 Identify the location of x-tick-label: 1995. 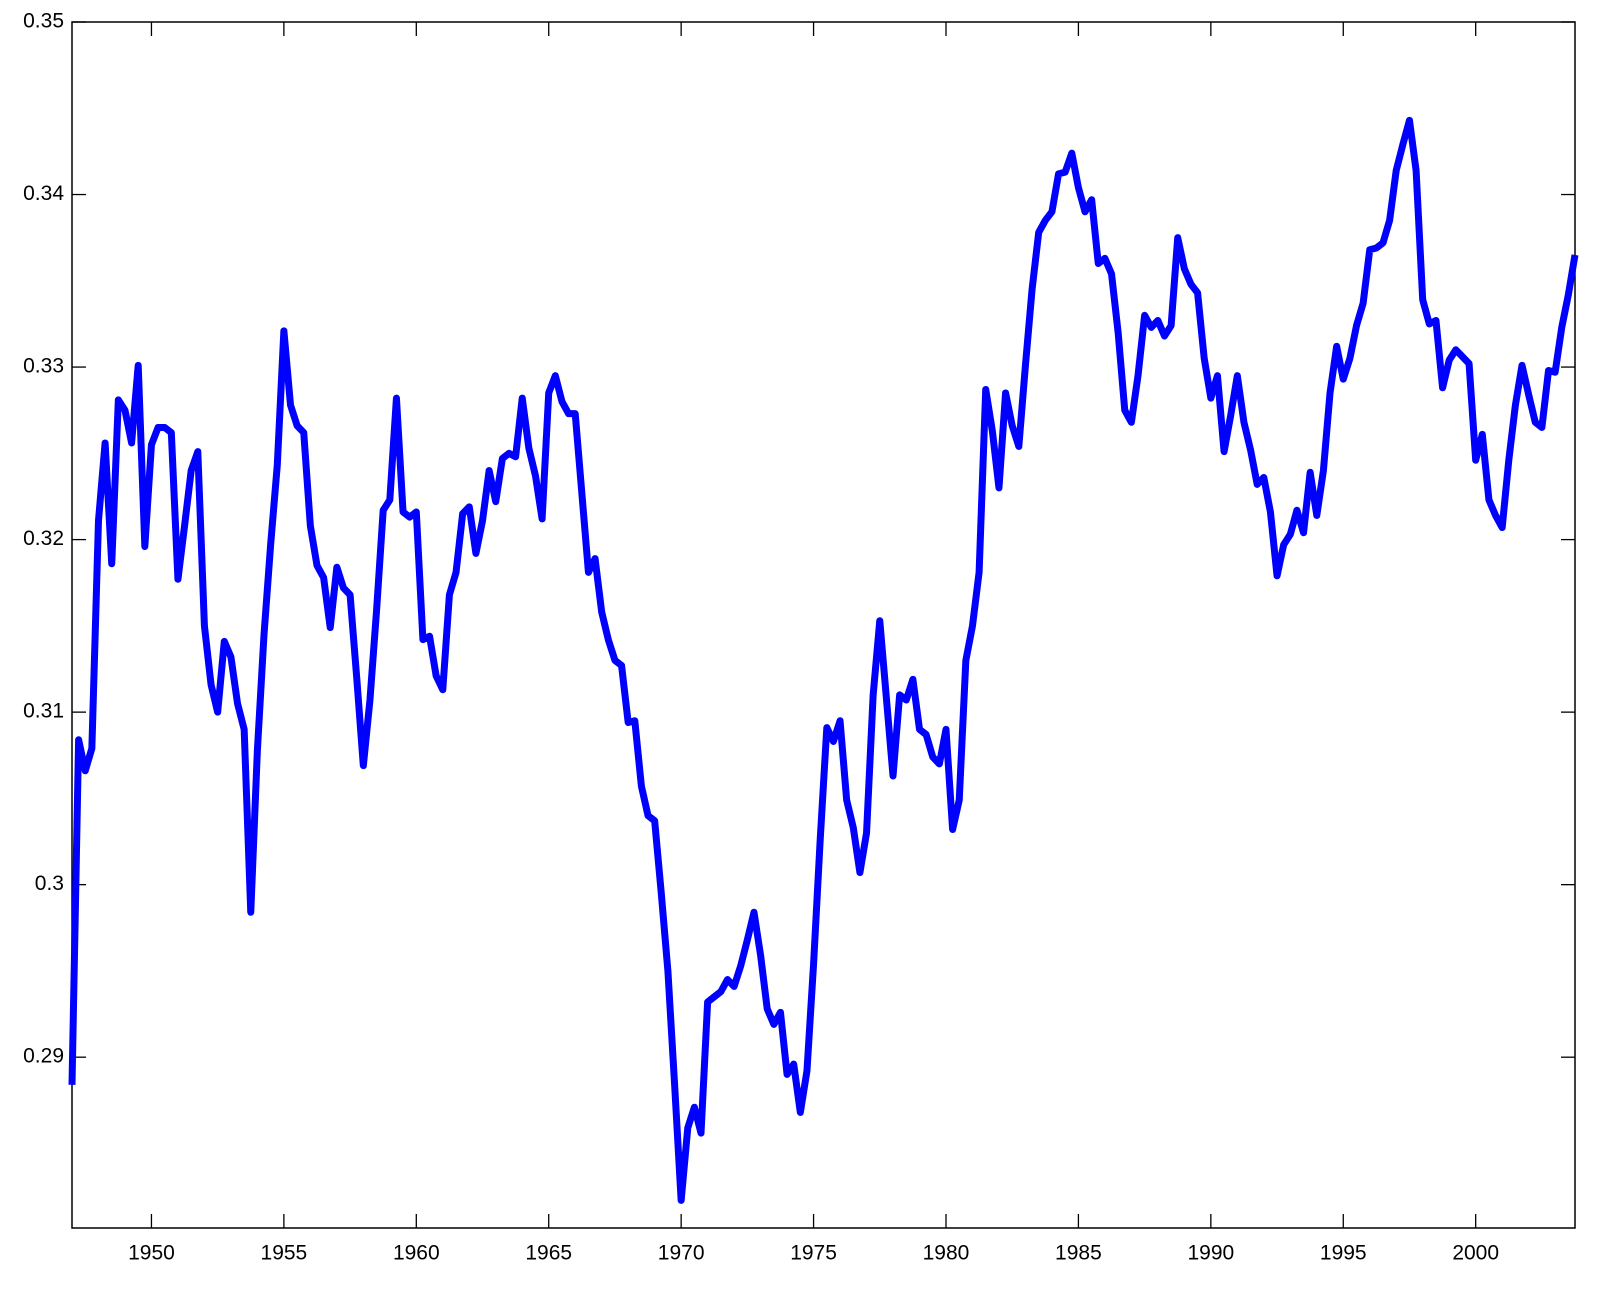
(1343, 1253).